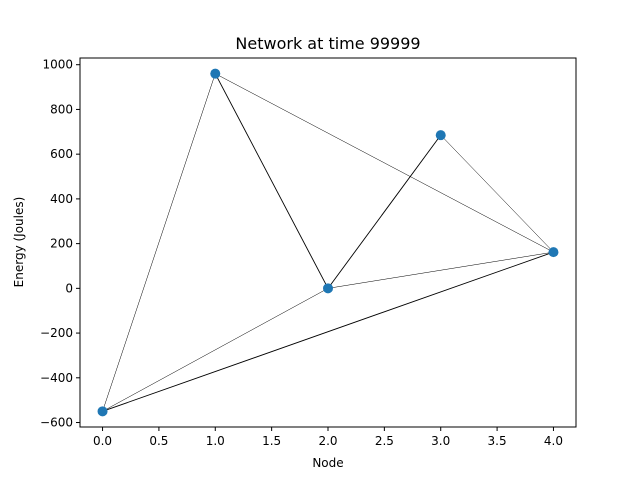  I want to click on x-tick-label: 2.5, so click(384, 441).